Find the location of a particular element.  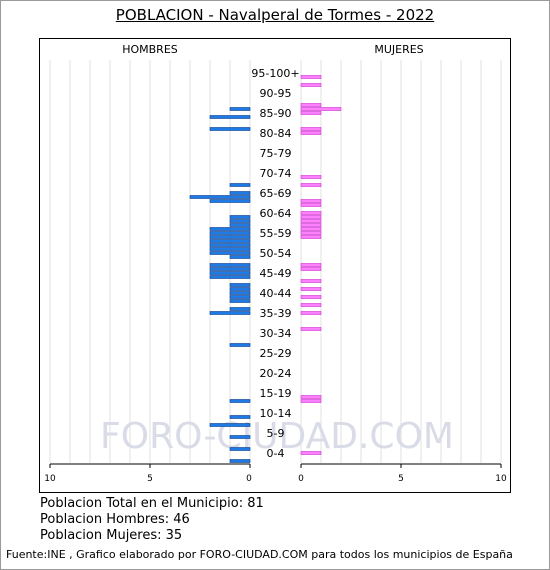

age-group-label: 75-79 is located at coordinates (276, 153).